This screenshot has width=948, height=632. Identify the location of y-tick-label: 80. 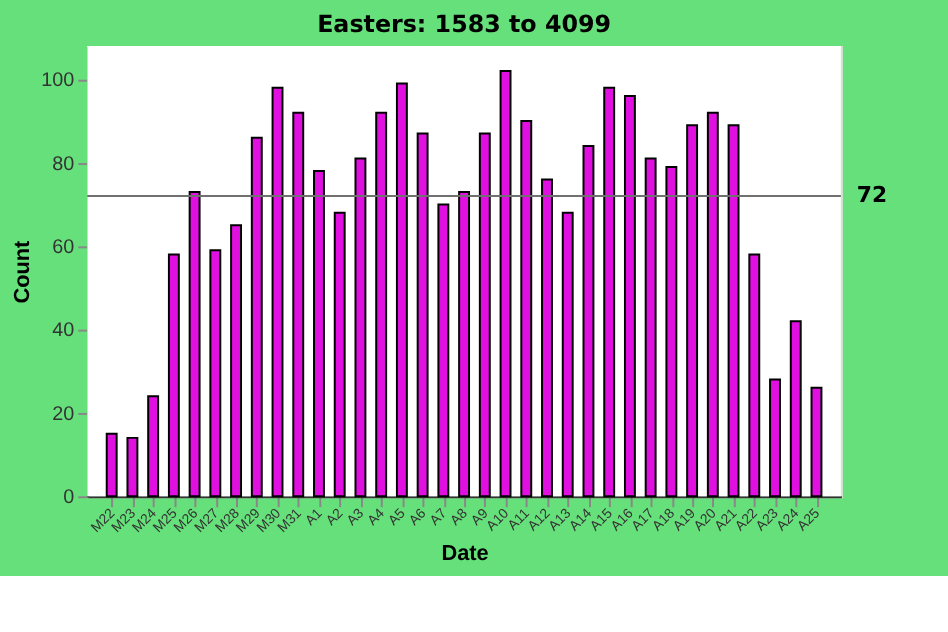
(64, 164).